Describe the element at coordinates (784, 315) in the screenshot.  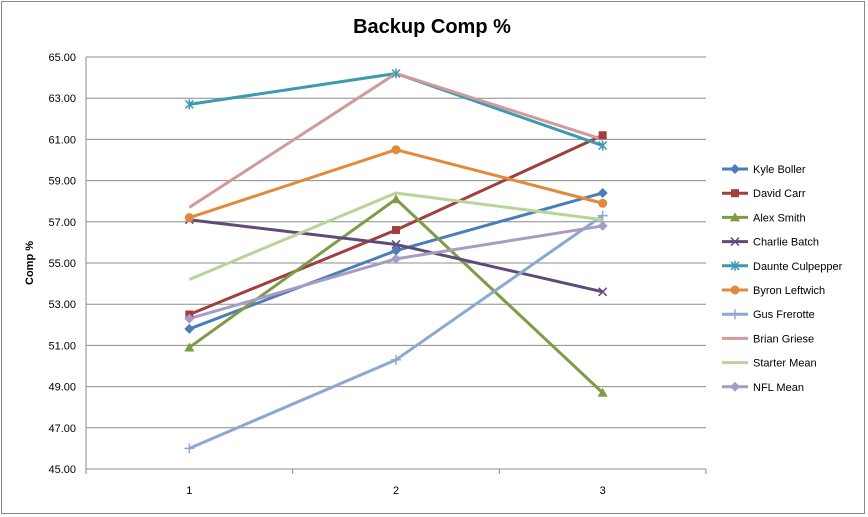
I see `legend-entry: Gus Frerotte` at that location.